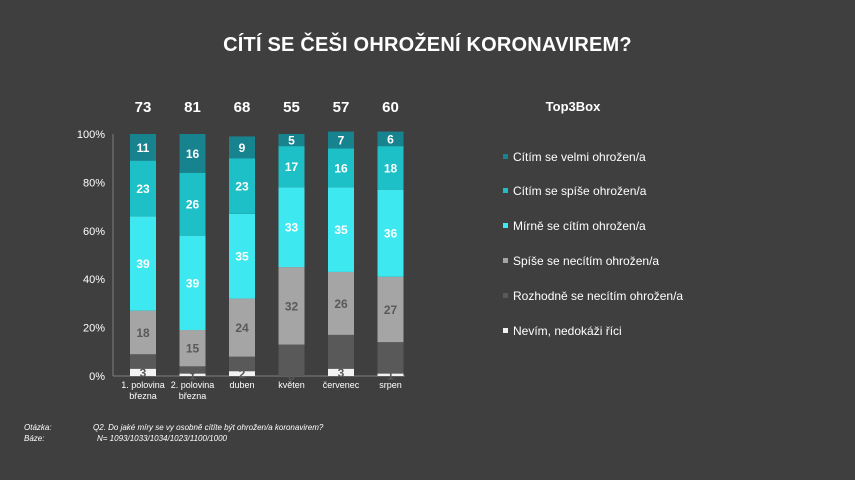 The width and height of the screenshot is (855, 480). What do you see at coordinates (193, 154) in the screenshot?
I see `data-label: 16` at bounding box center [193, 154].